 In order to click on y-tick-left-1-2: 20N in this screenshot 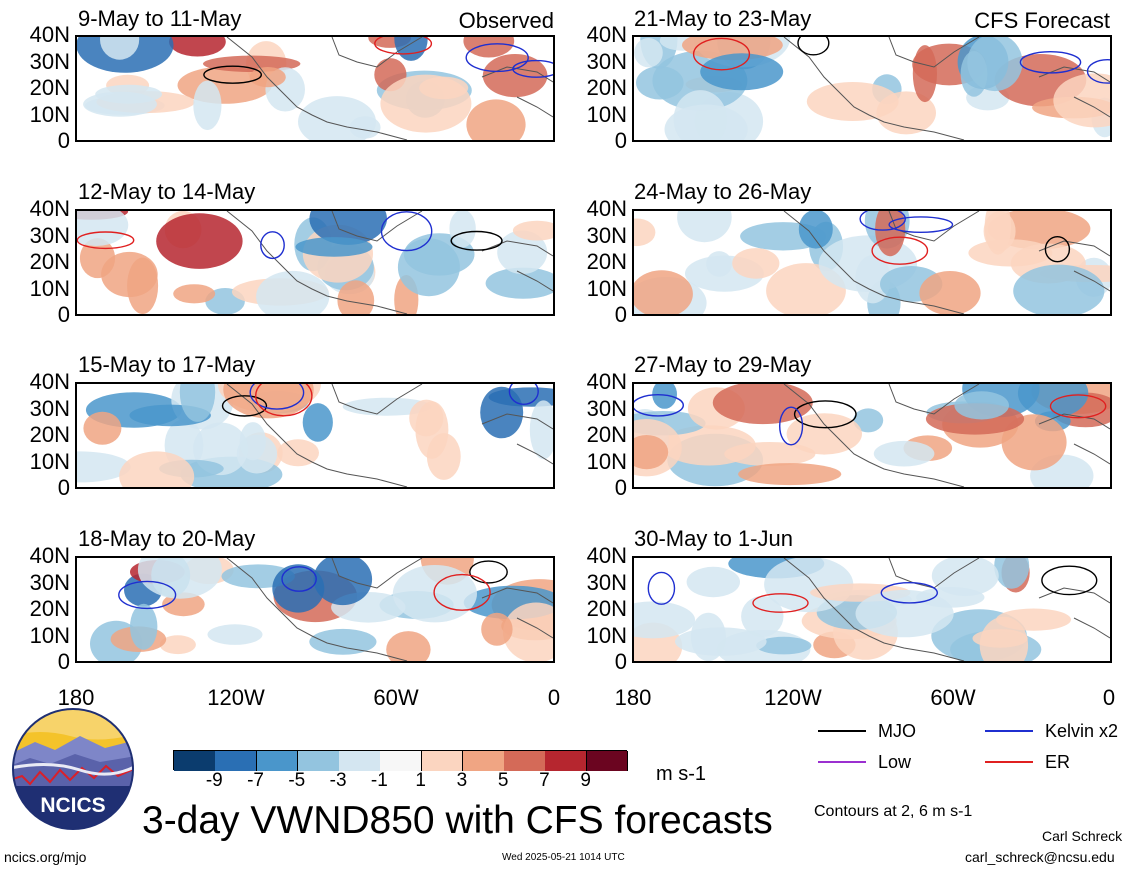, I will do `click(49, 87)`.